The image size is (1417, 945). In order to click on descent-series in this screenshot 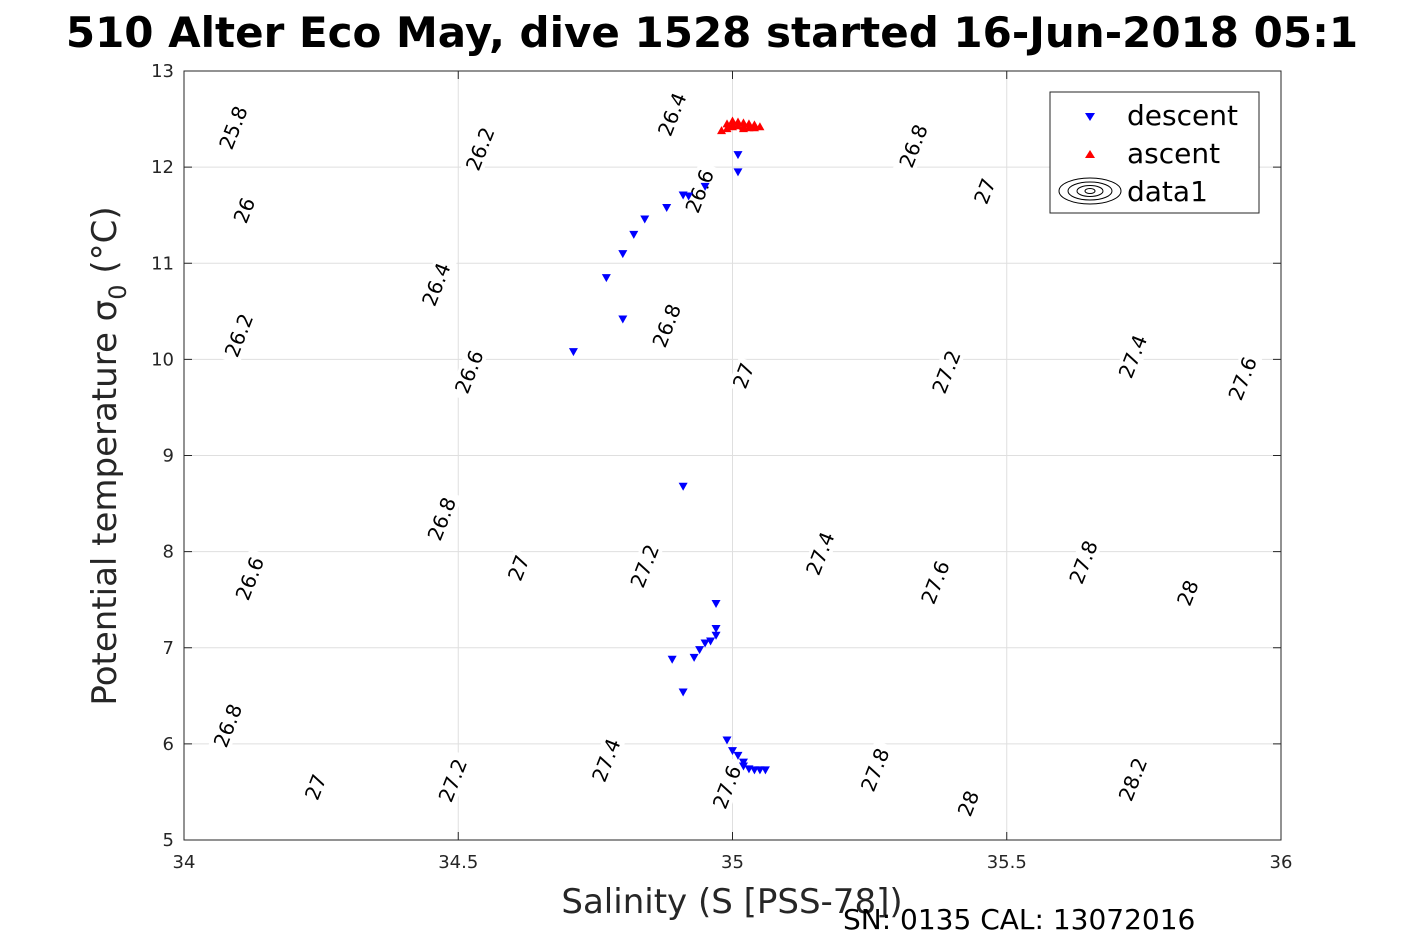, I will do `click(669, 463)`.